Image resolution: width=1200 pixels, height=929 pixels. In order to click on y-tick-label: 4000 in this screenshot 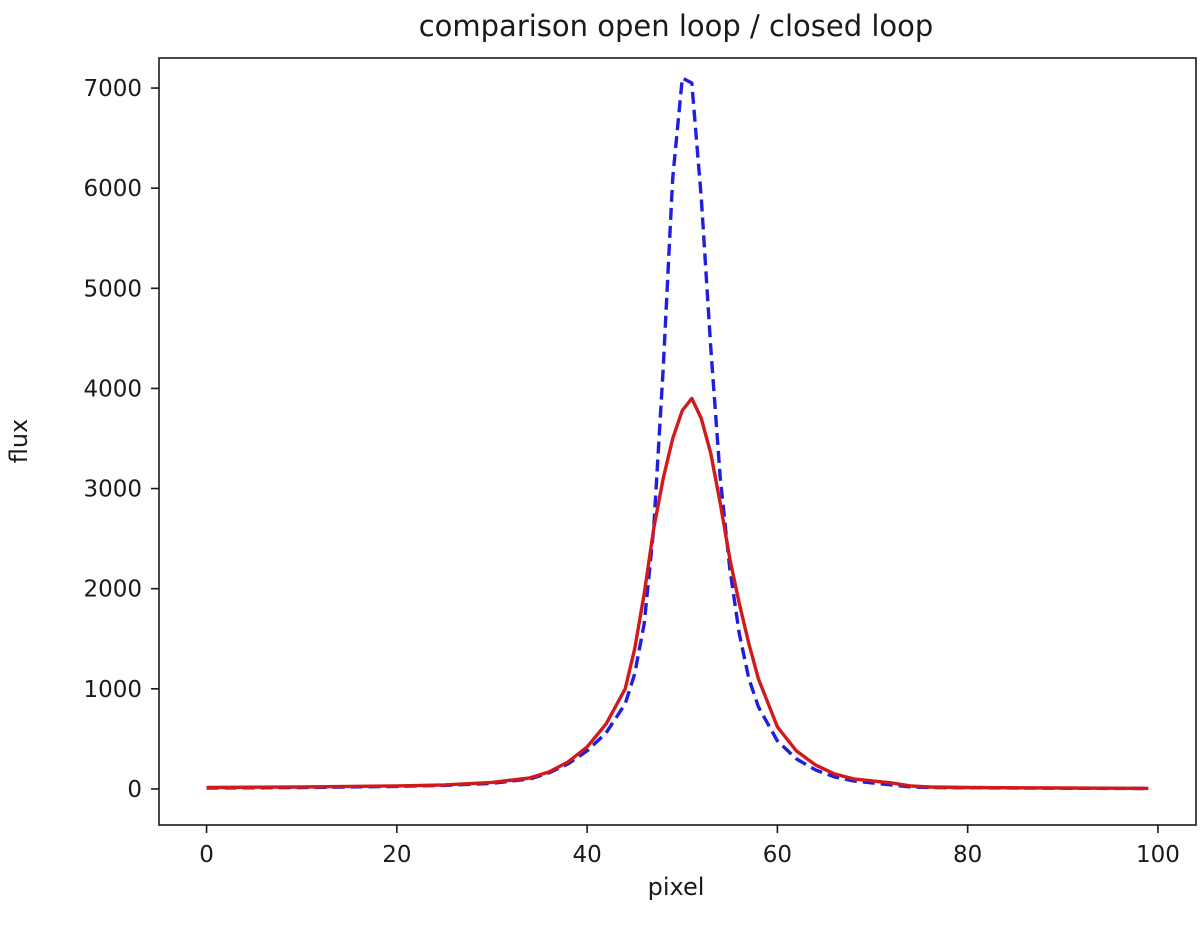, I will do `click(112, 389)`.